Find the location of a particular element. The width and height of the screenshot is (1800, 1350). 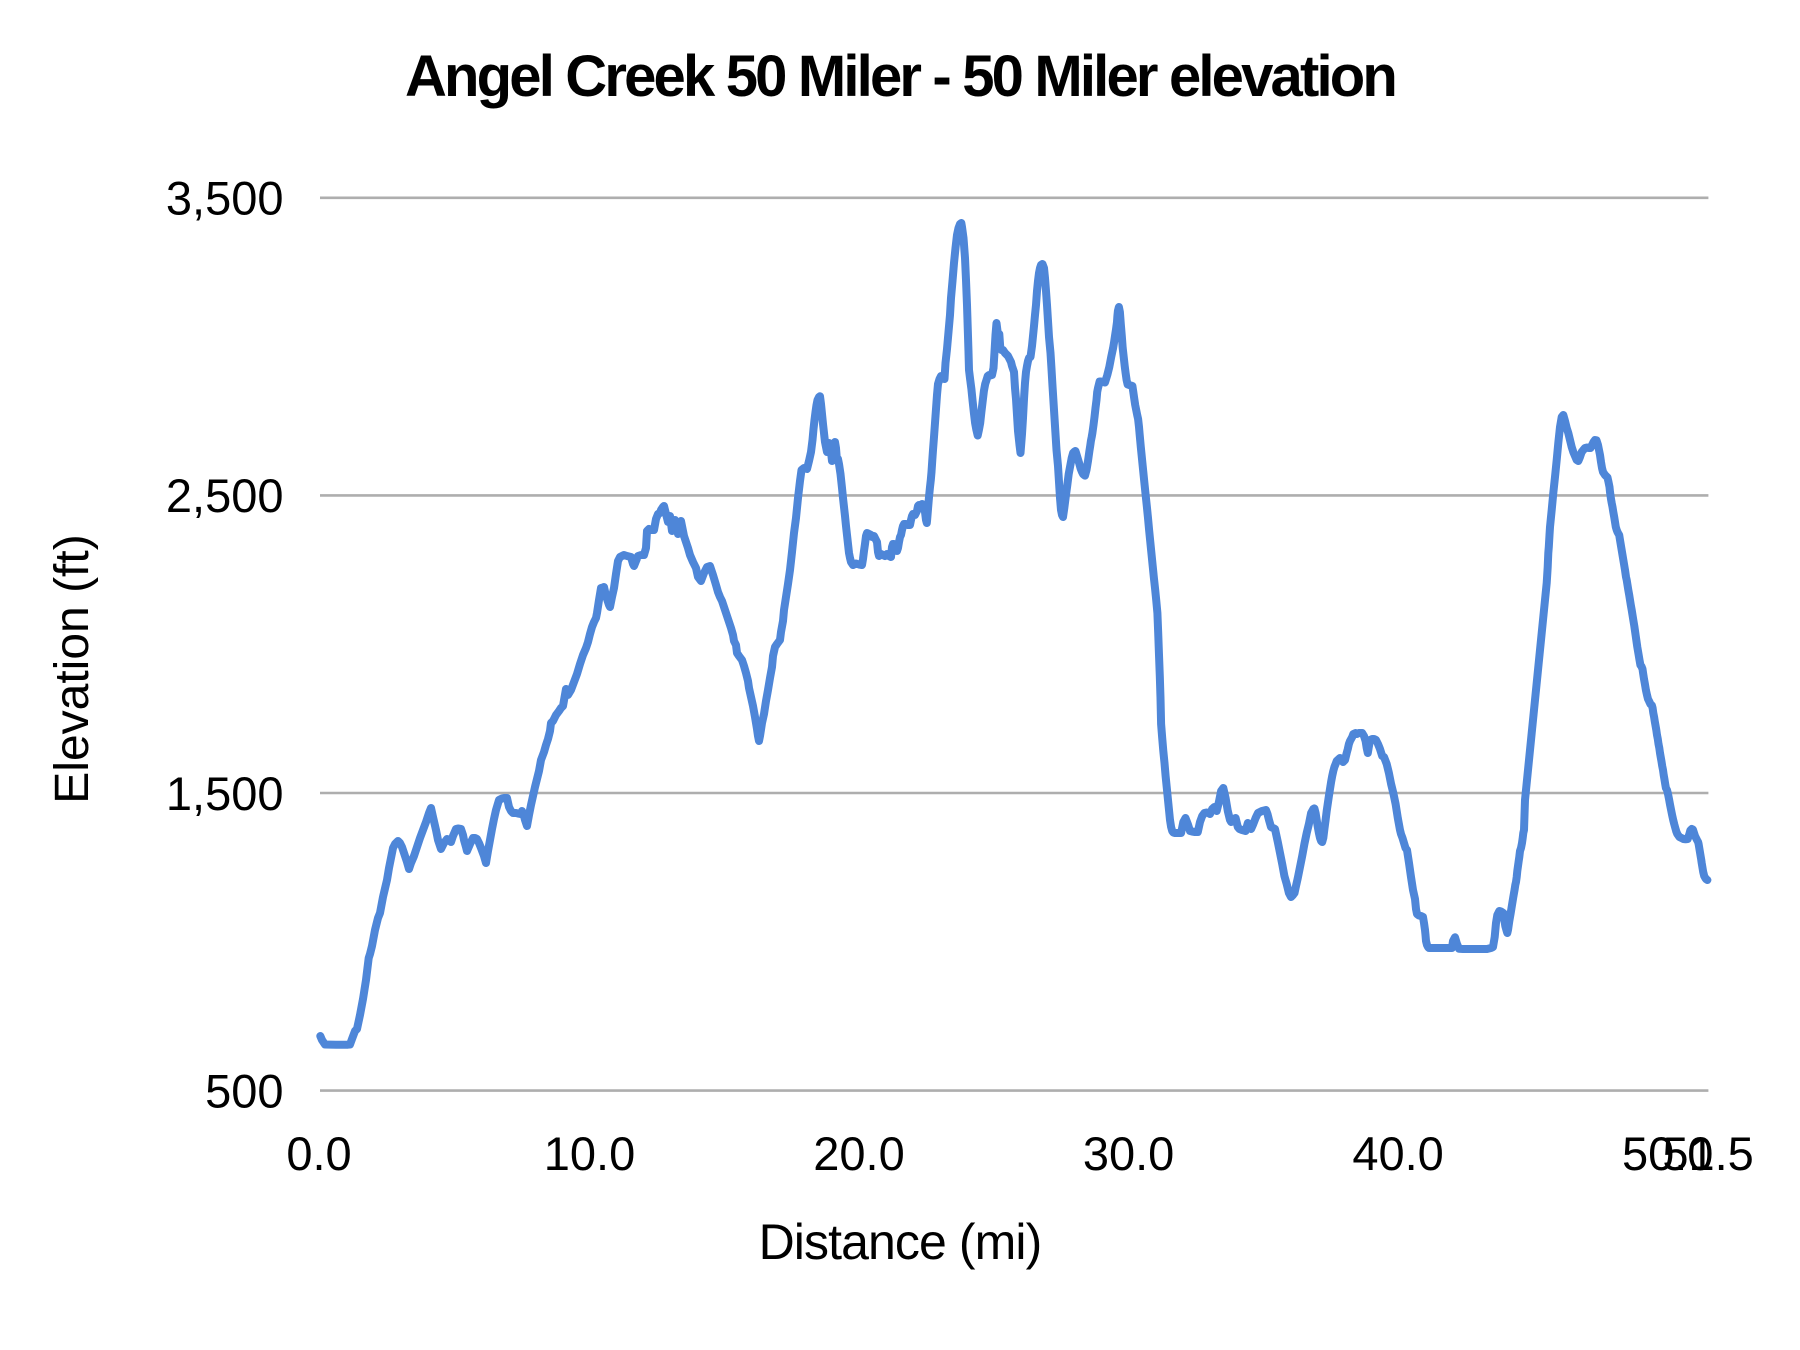

svg-text: 1,500 is located at coordinates (225, 793).